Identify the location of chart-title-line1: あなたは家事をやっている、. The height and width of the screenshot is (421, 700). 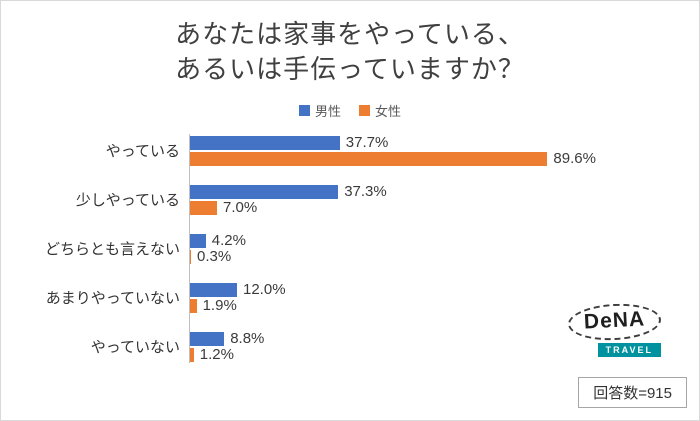
(350, 34).